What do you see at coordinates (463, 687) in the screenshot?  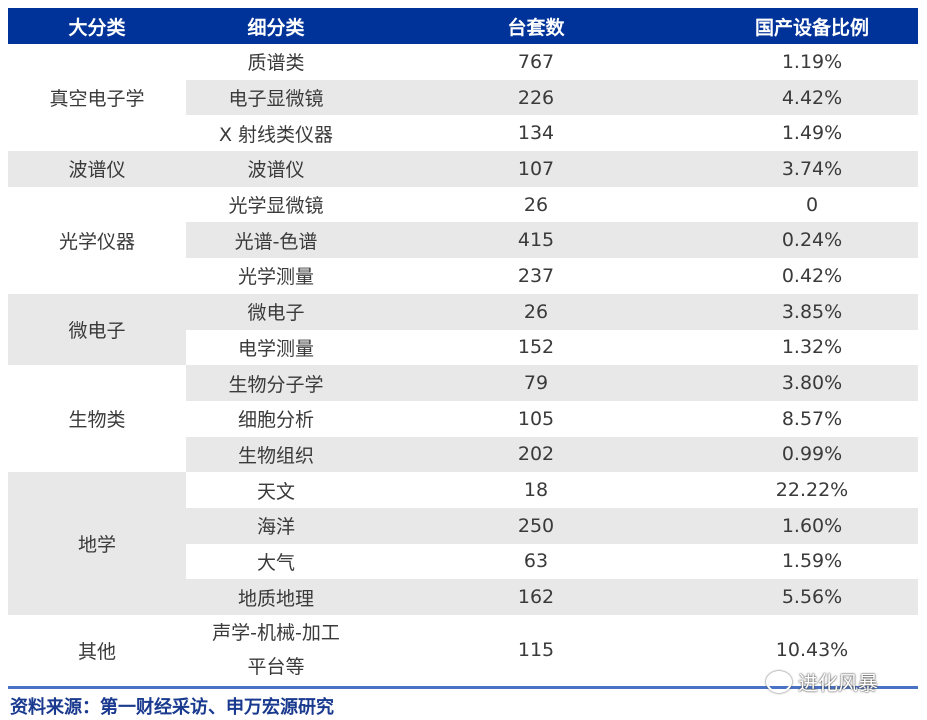 I see `footer-divider` at bounding box center [463, 687].